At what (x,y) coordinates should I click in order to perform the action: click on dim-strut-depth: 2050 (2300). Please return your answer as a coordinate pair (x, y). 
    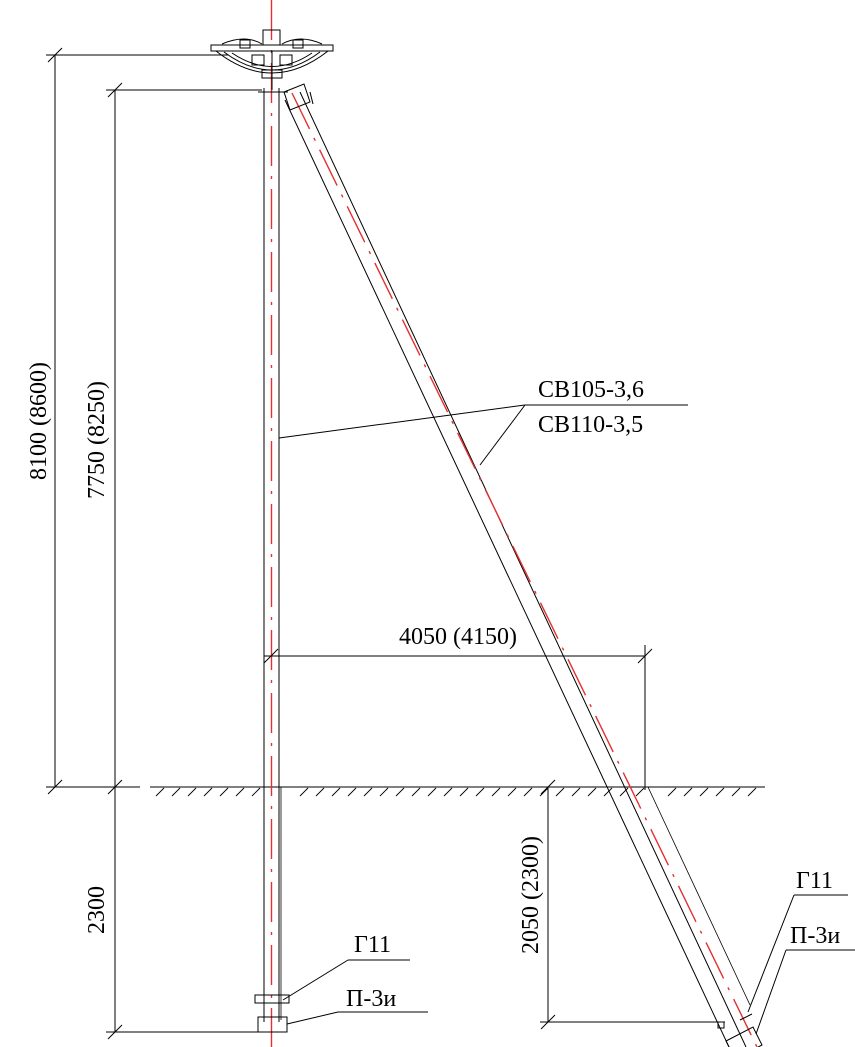
    Looking at the image, I should click on (621, 904).